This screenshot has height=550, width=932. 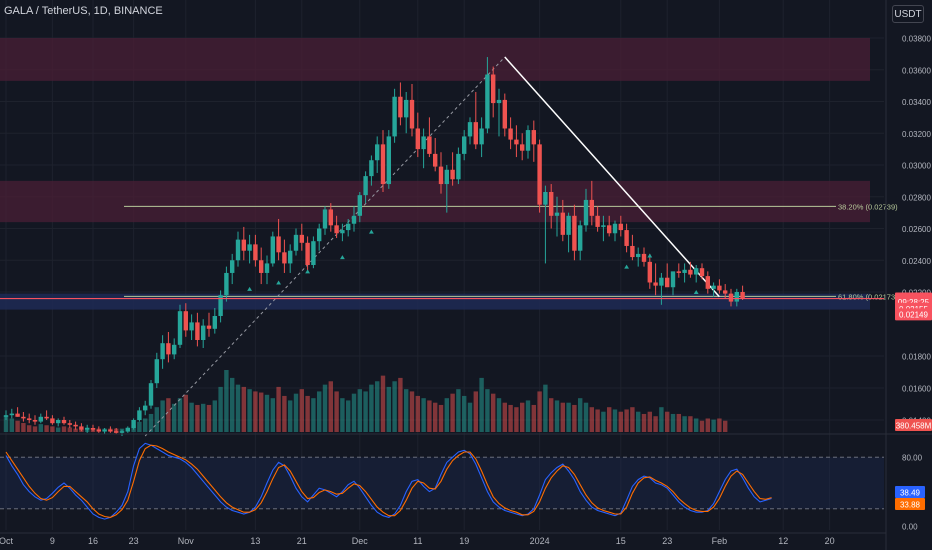 What do you see at coordinates (52, 541) in the screenshot?
I see `time-tick-label: 9` at bounding box center [52, 541].